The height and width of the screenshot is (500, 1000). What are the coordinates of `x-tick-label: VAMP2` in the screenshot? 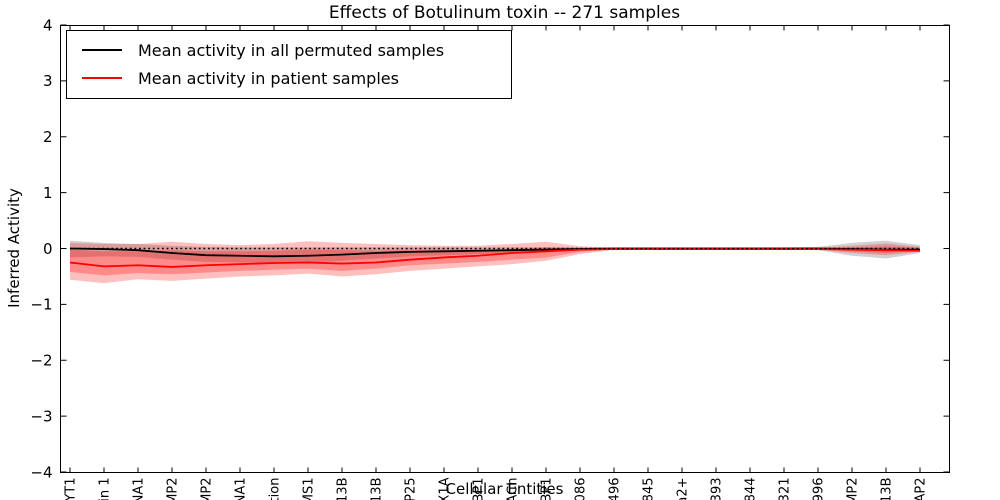 It's located at (853, 489).